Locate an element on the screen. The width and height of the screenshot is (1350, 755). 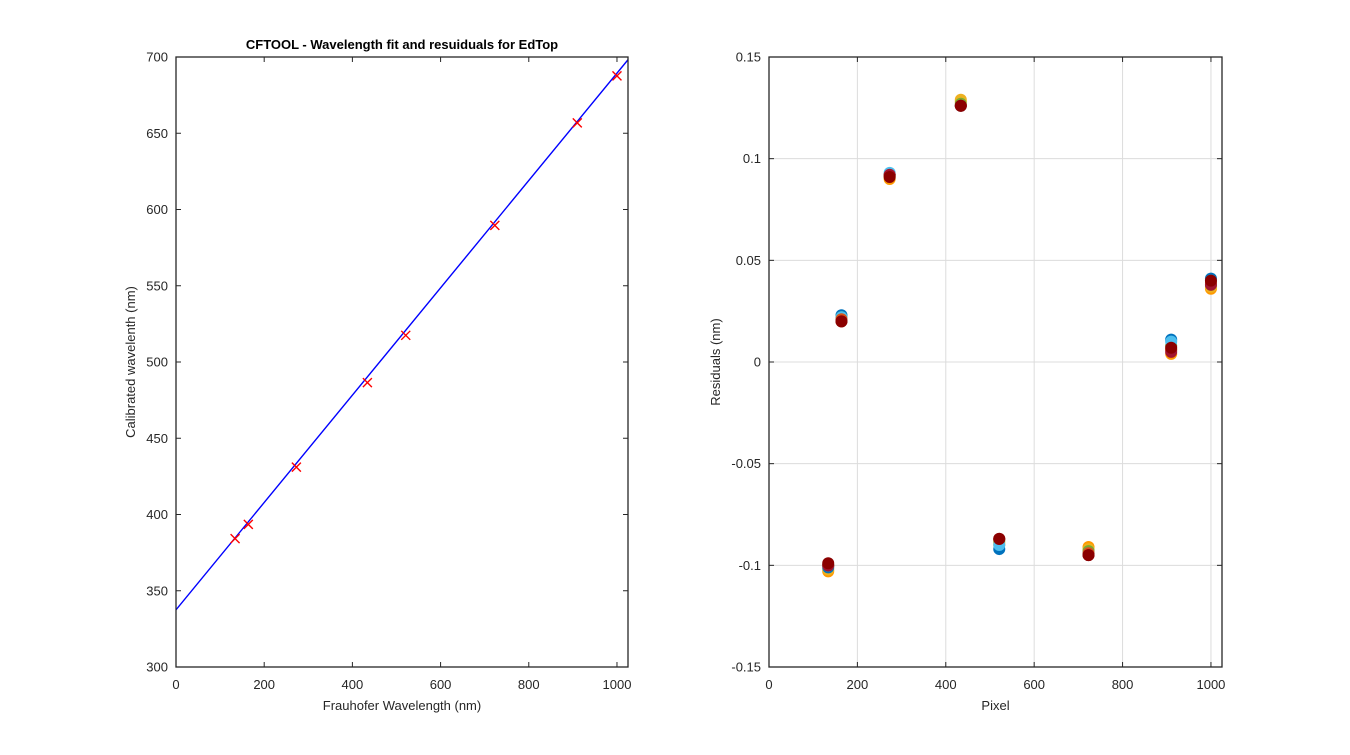
y-tick-label: 500 is located at coordinates (157, 362).